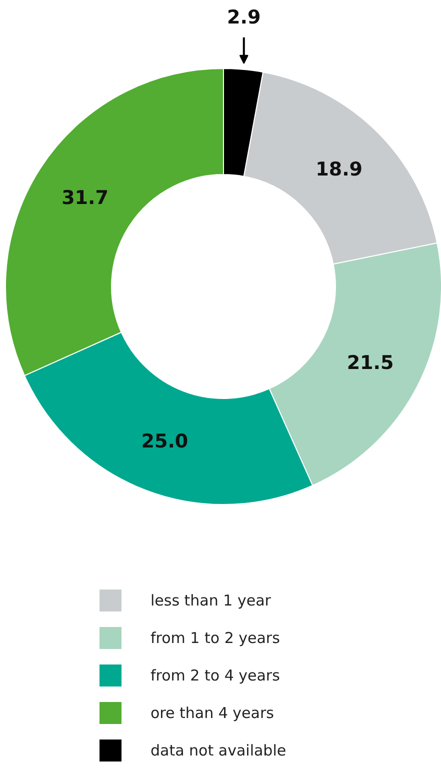 The width and height of the screenshot is (441, 771). I want to click on legend-label: ore than 4 years, so click(212, 713).